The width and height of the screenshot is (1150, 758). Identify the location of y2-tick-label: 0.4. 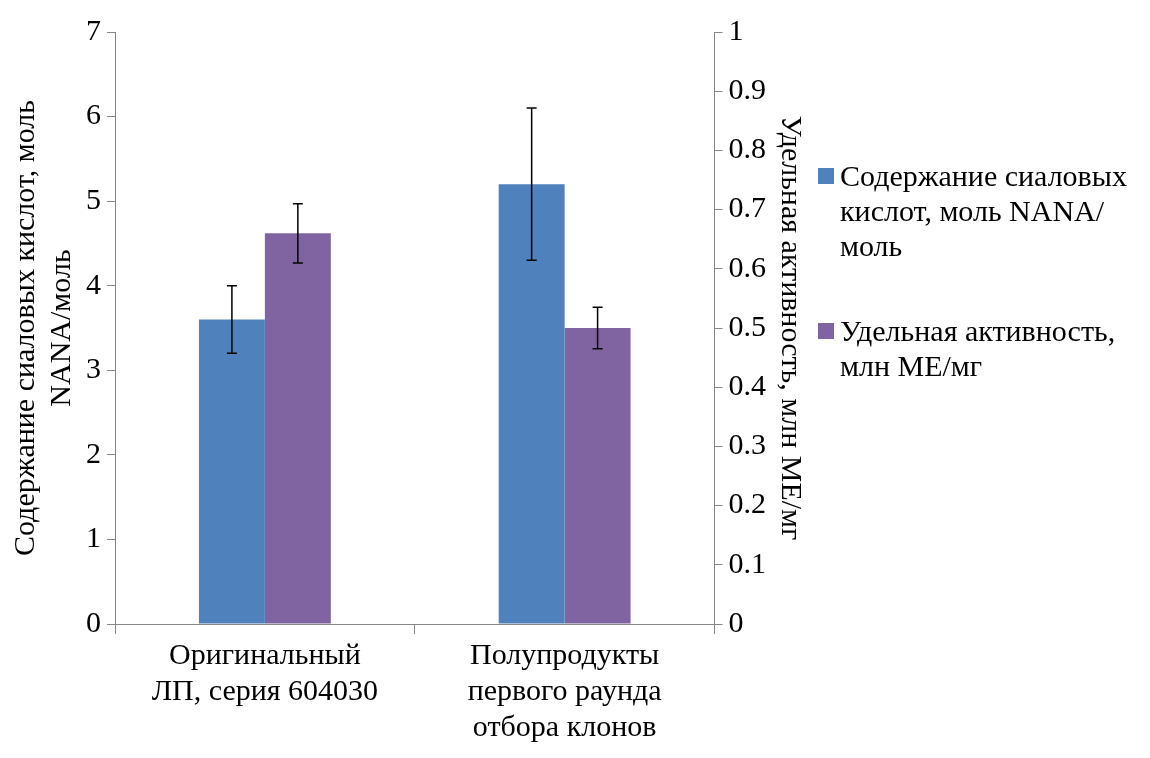
(747, 385).